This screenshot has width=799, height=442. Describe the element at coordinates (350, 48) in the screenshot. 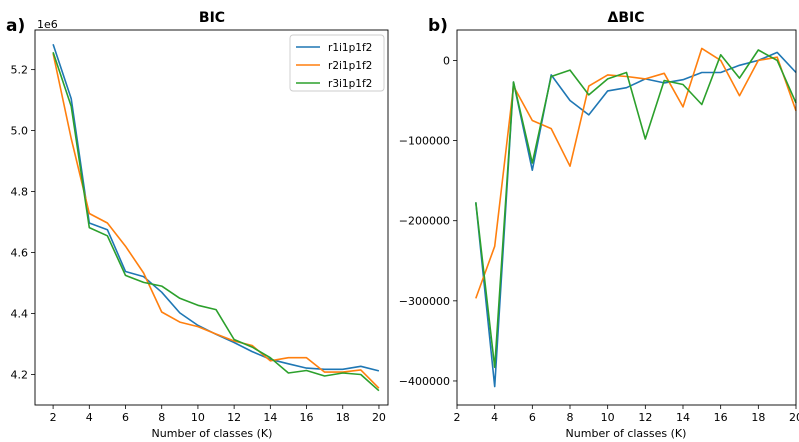

I see `bic-legend-label-r1i1p1f2: r1i1p1f2` at that location.